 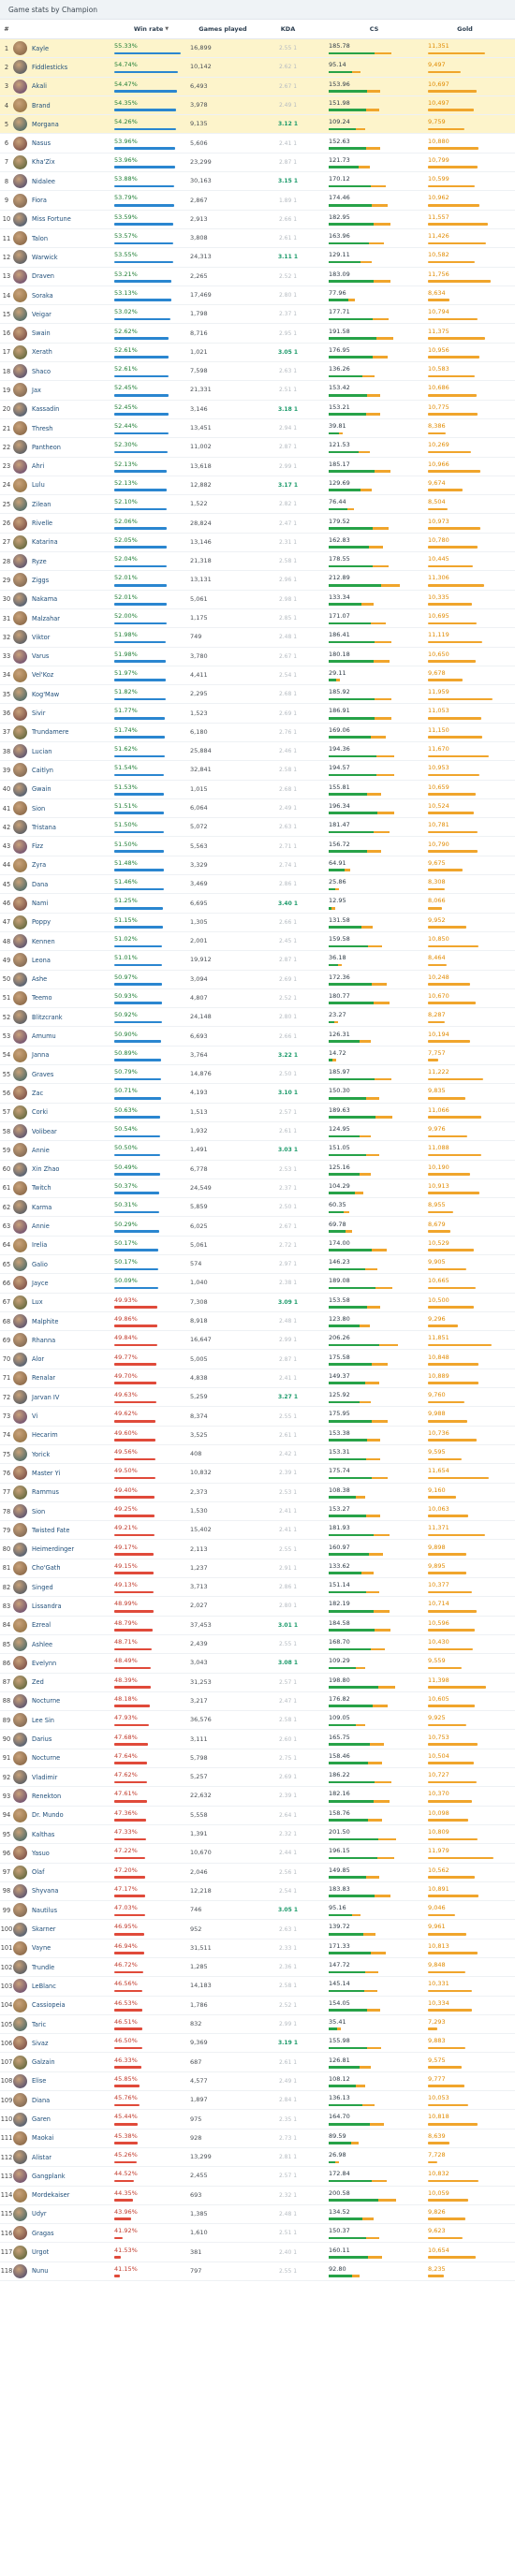 I want to click on table-row: 12 Warwick 53.55% 24,313 3.11 1 129.11 10,582, so click(x=257, y=258).